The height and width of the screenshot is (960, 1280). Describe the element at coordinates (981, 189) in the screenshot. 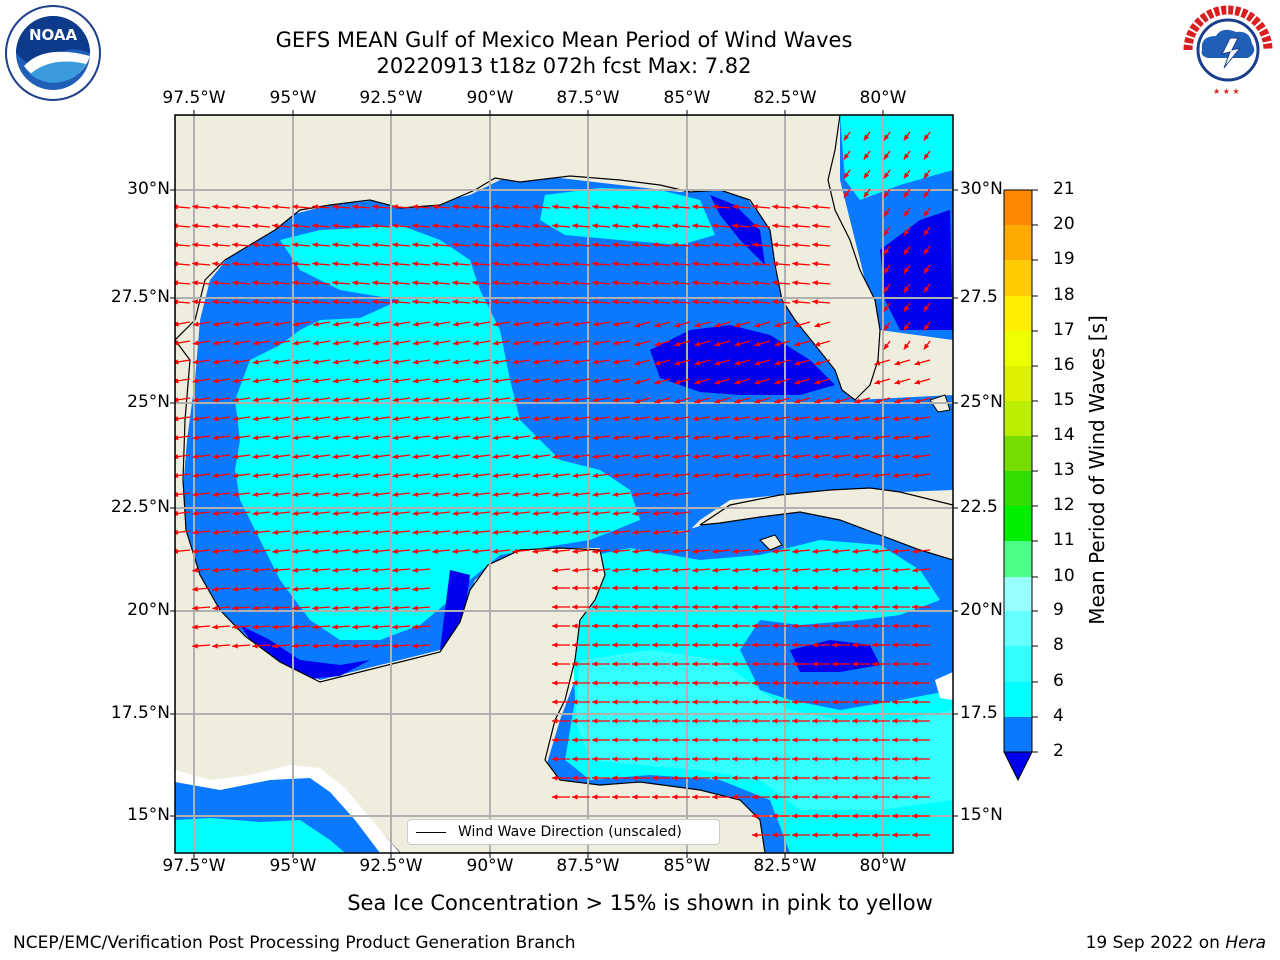

I see `lat-label-right: 30°N` at that location.